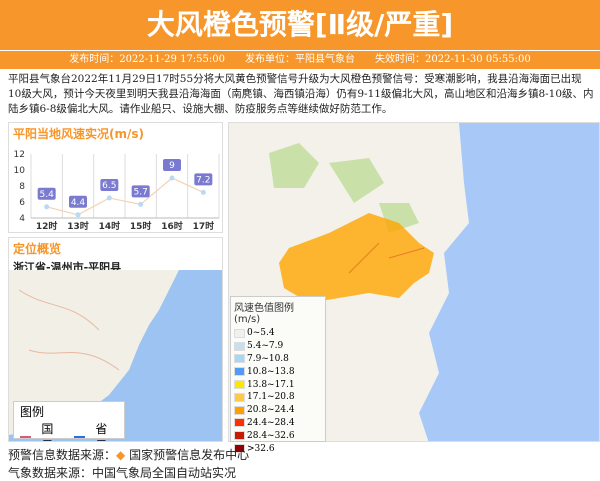  What do you see at coordinates (271, 422) in the screenshot?
I see `legend-label: 24.4~28.4` at bounding box center [271, 422].